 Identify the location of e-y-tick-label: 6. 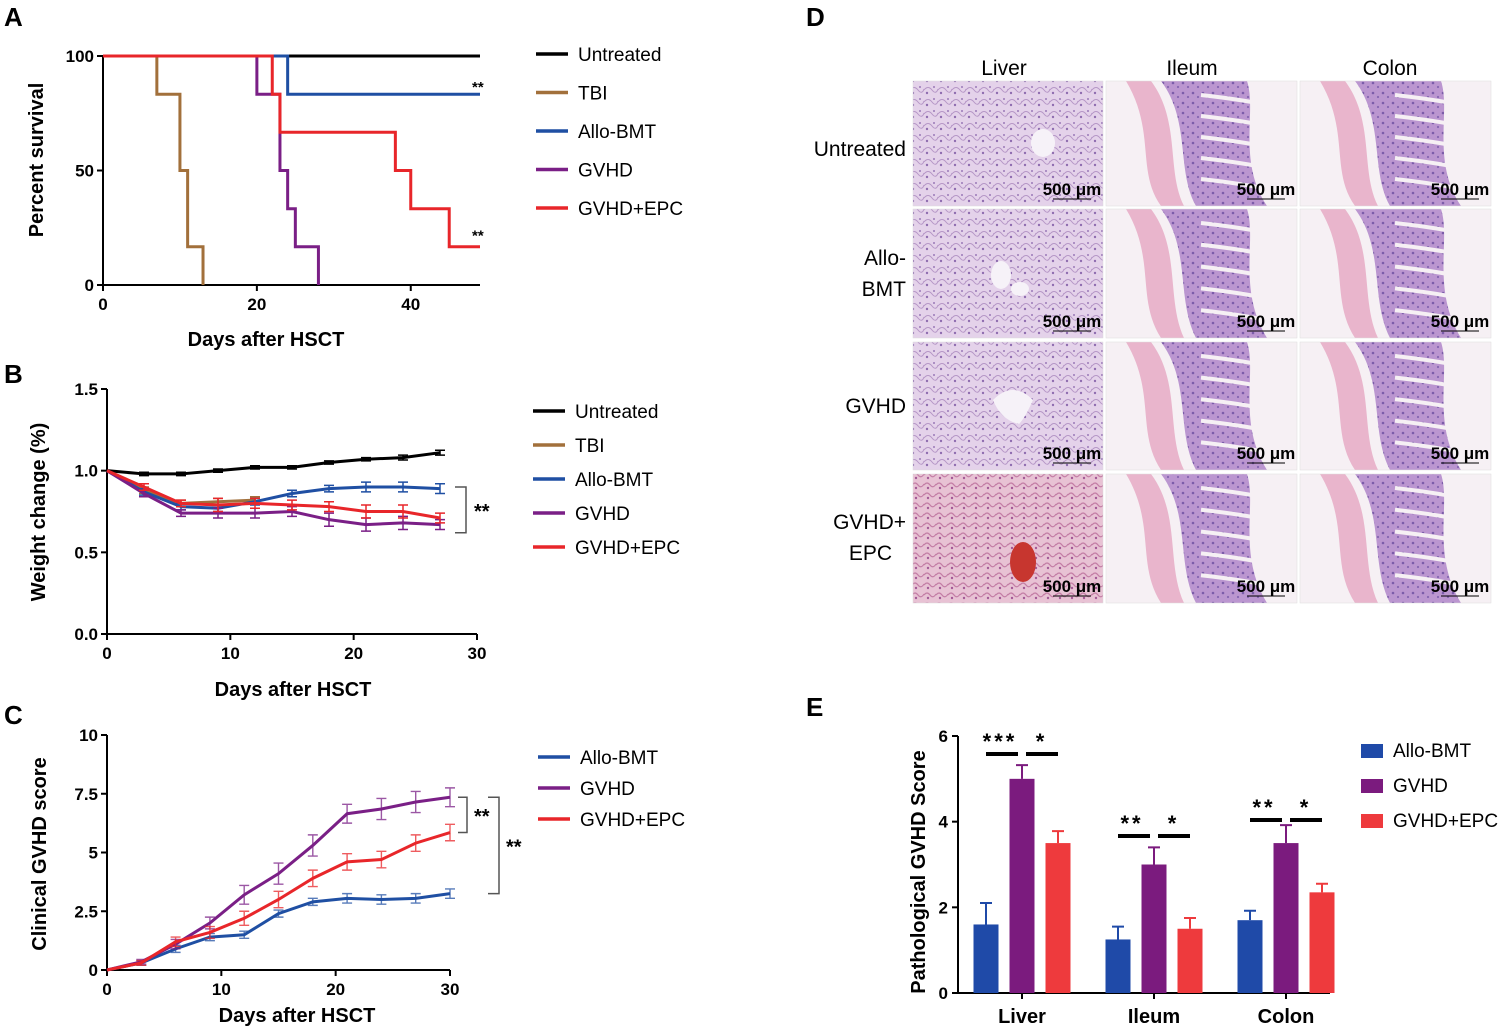
(943, 736).